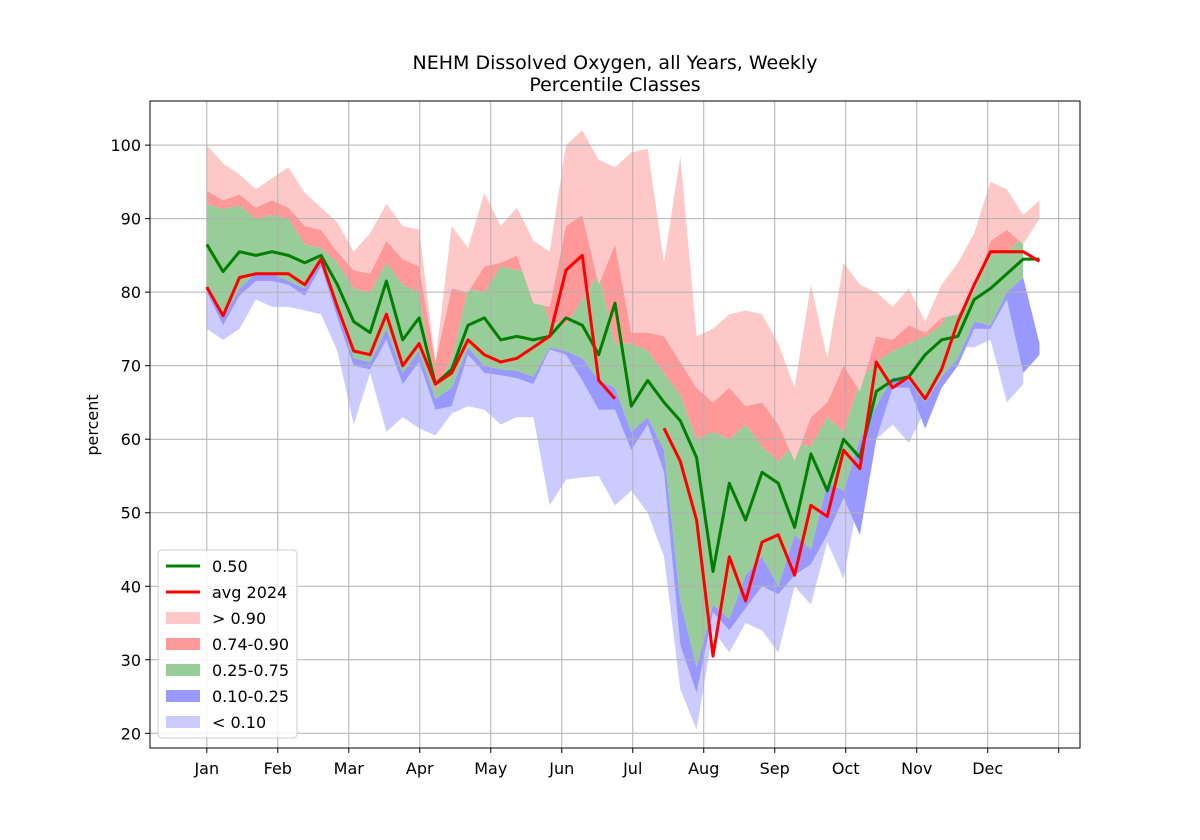 Image resolution: width=1200 pixels, height=840 pixels. What do you see at coordinates (230, 566) in the screenshot?
I see `legend-label: 0.50` at bounding box center [230, 566].